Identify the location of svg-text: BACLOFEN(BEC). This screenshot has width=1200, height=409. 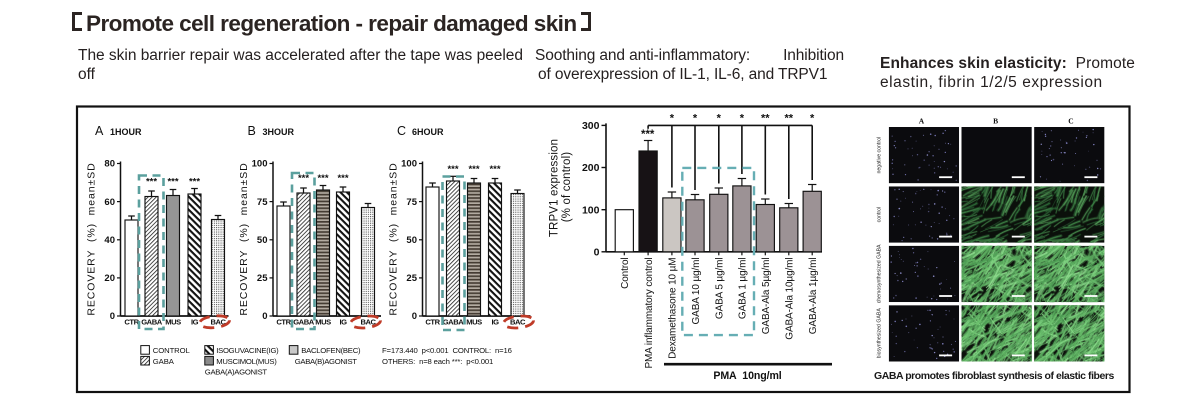
(331, 350).